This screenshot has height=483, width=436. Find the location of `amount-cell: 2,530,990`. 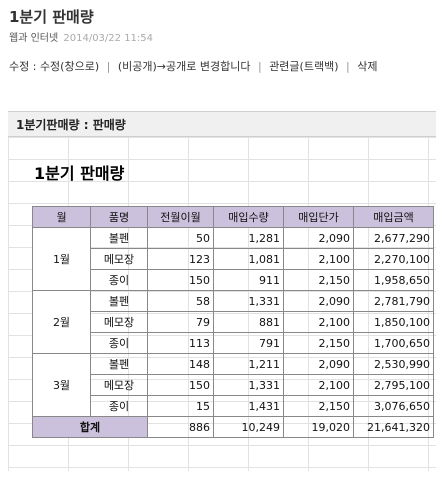

amount-cell: 2,530,990 is located at coordinates (393, 364).